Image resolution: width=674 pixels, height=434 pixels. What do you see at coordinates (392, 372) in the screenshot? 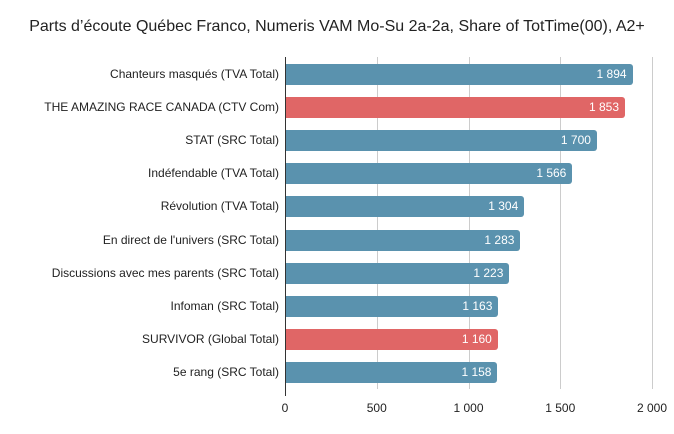
I see `bar: 1 158` at bounding box center [392, 372].